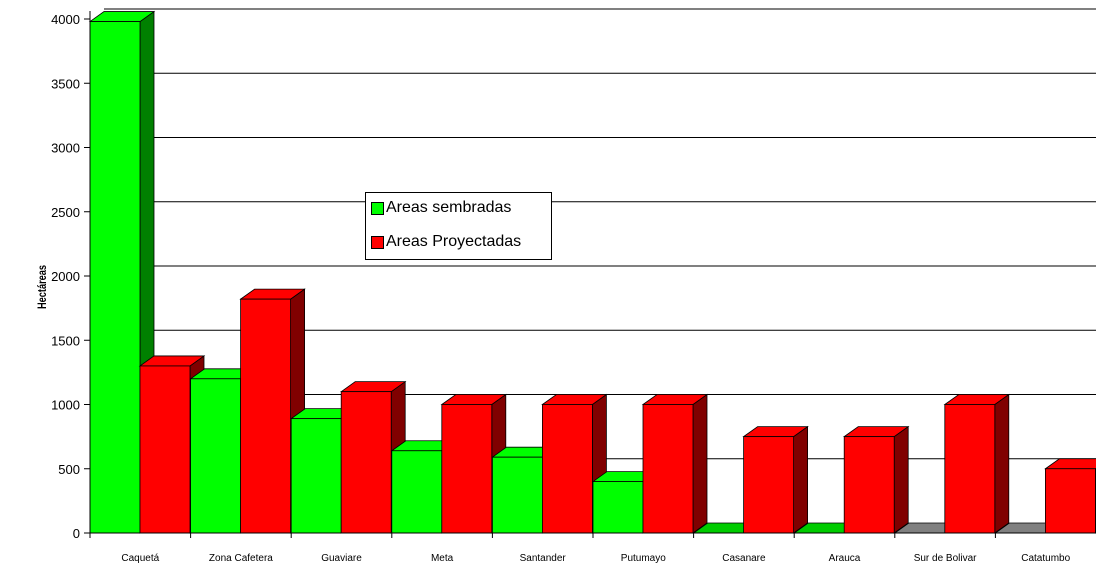 The image size is (1096, 565). What do you see at coordinates (377, 242) in the screenshot?
I see `legend-swatch-red` at bounding box center [377, 242].